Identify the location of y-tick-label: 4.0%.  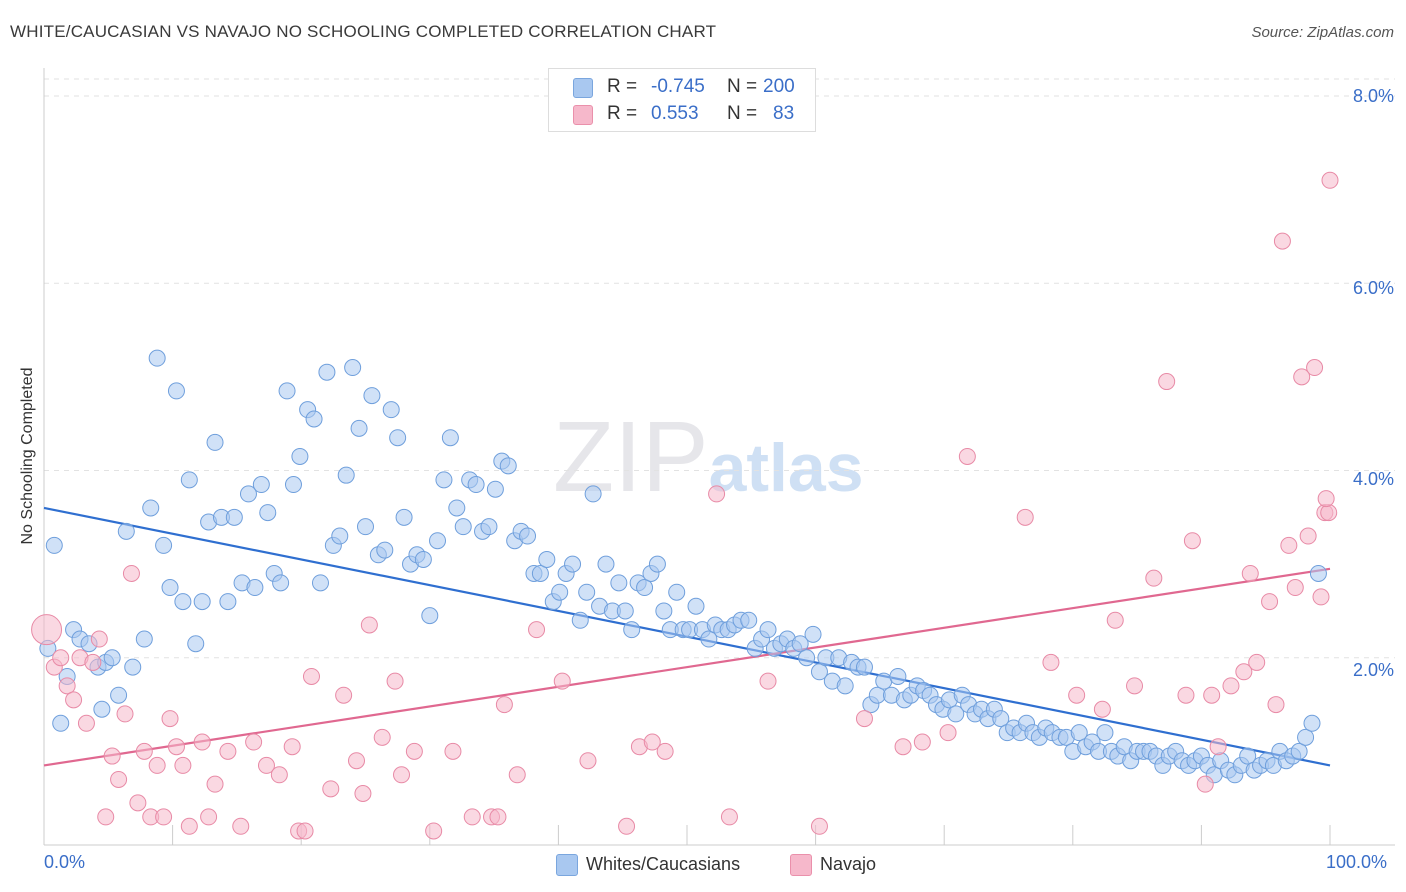
(1373, 479).